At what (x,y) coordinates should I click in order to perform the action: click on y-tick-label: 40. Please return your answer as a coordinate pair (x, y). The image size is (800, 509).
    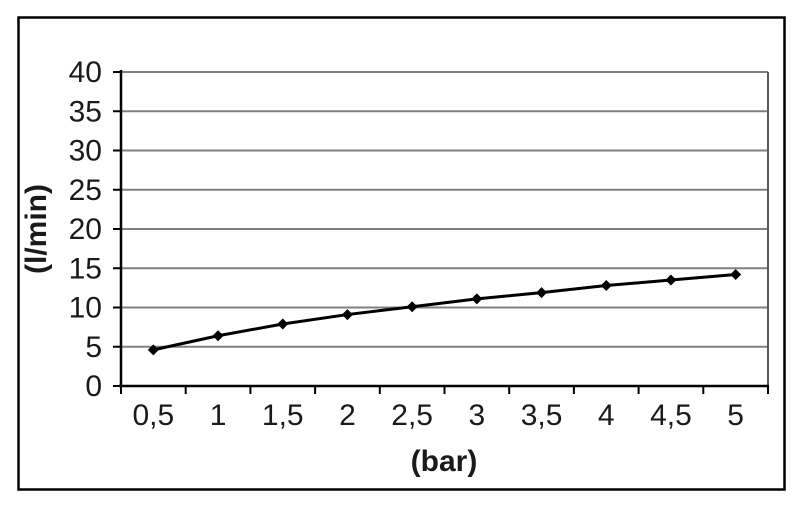
    Looking at the image, I should click on (85, 72).